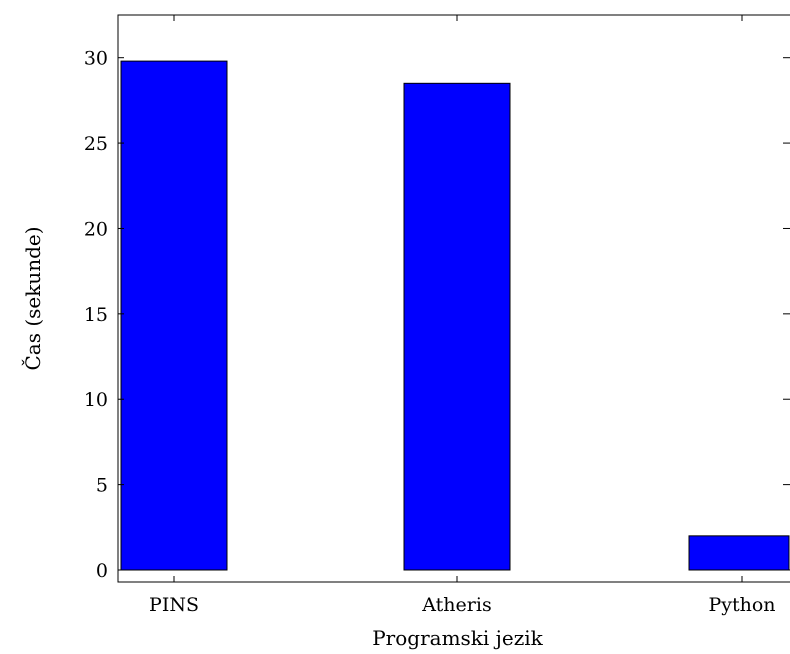 This screenshot has width=790, height=654. Describe the element at coordinates (174, 605) in the screenshot. I see `x-tick-label: PINS` at that location.